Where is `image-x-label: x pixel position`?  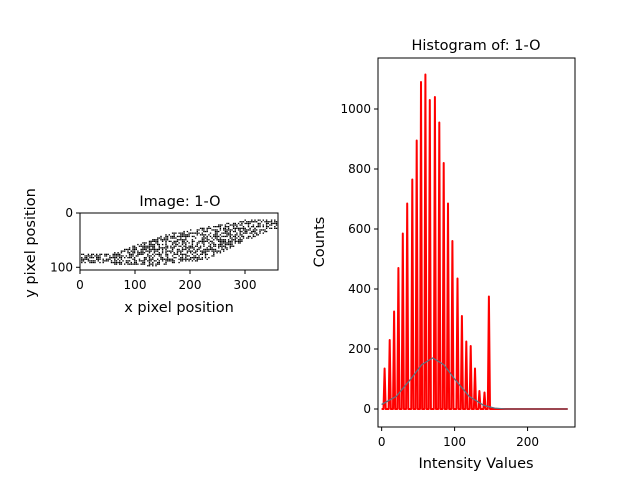
image-x-label: x pixel position is located at coordinates (179, 308).